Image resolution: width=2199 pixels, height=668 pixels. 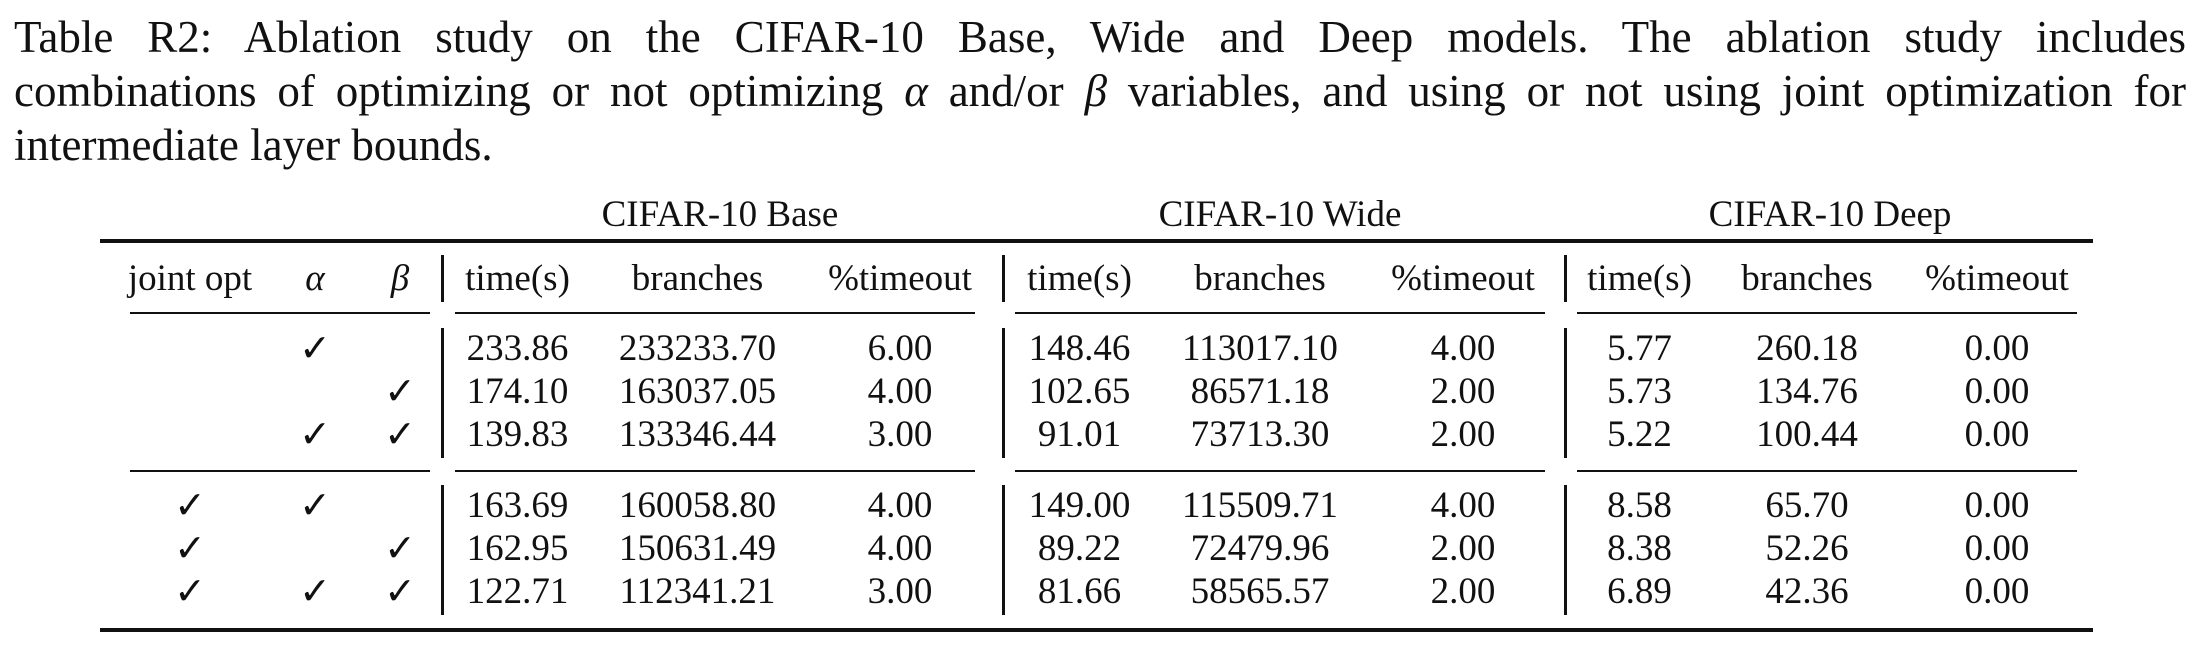 What do you see at coordinates (517, 505) in the screenshot?
I see `cell-base-time: 163.69` at bounding box center [517, 505].